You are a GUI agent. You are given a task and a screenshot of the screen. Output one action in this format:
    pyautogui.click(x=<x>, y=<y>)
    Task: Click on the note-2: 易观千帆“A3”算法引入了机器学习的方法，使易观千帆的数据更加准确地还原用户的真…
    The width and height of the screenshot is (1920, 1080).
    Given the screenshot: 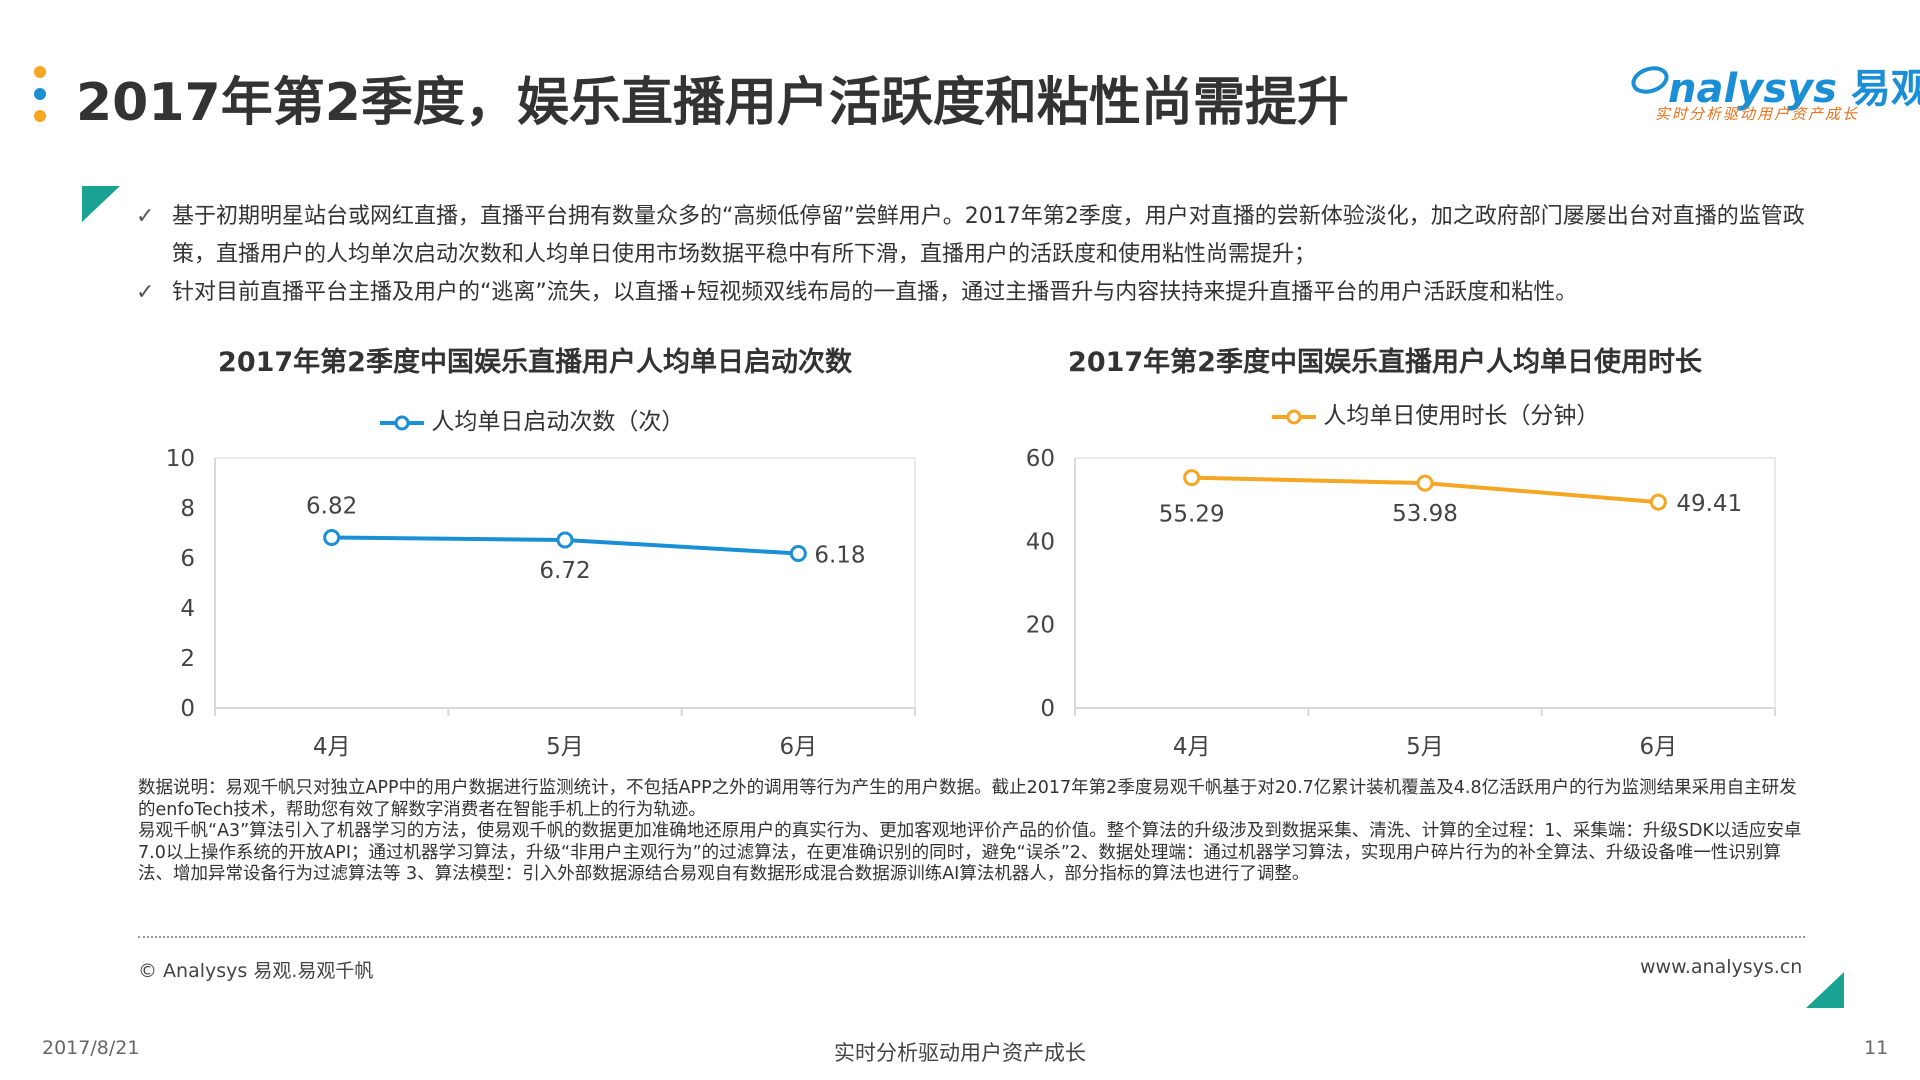 What is the action you would take?
    pyautogui.click(x=970, y=852)
    